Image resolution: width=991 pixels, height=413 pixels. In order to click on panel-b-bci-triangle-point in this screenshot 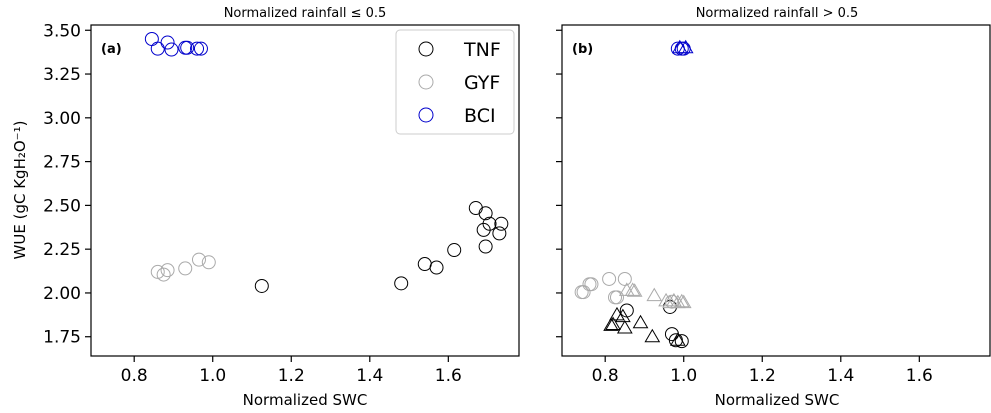, I will do `click(685, 46)`.